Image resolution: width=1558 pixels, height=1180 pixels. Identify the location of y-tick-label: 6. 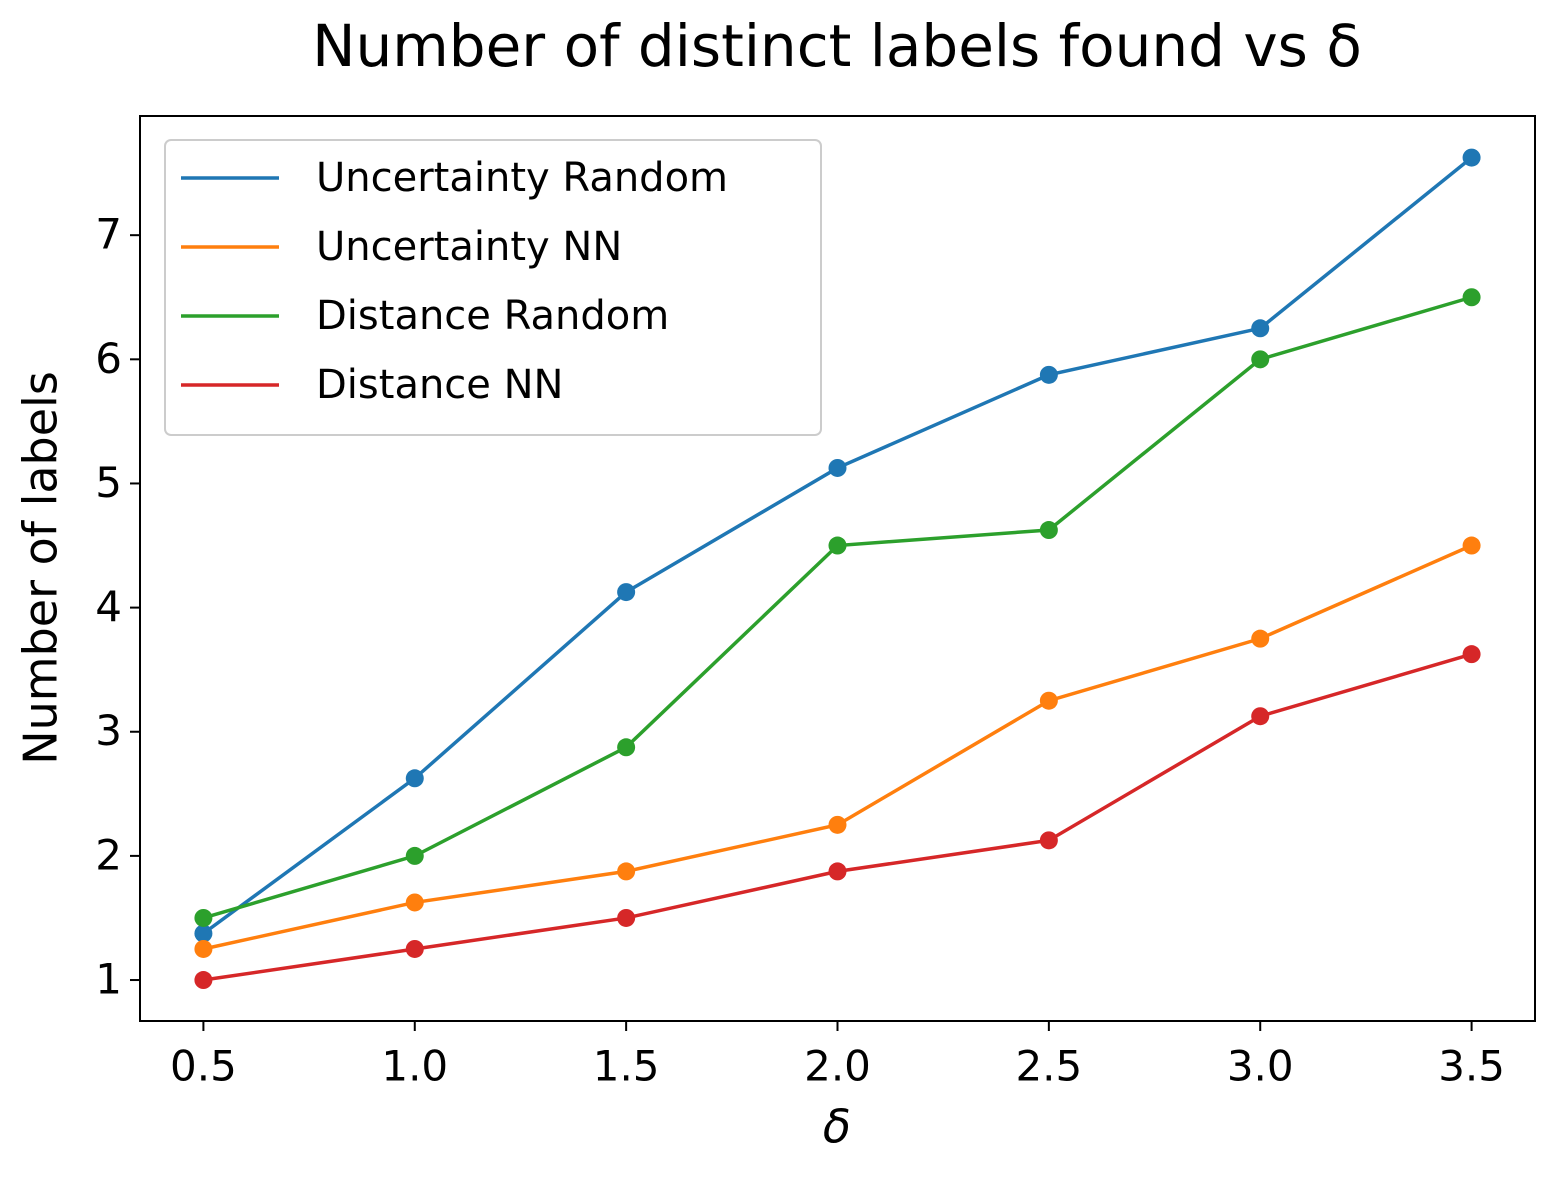
(108, 358).